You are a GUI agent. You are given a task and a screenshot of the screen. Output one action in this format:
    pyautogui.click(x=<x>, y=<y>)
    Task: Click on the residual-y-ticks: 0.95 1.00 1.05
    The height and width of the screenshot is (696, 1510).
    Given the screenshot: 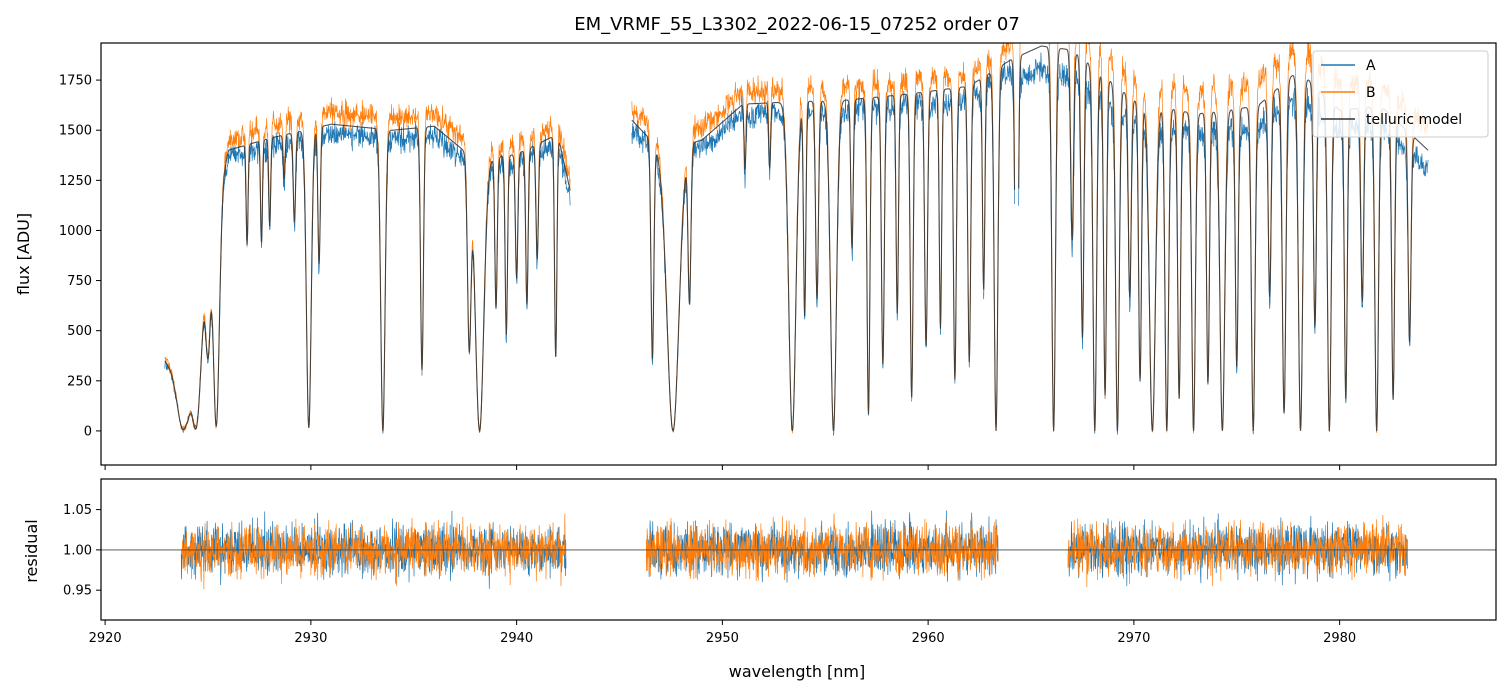 What is the action you would take?
    pyautogui.click(x=82, y=551)
    